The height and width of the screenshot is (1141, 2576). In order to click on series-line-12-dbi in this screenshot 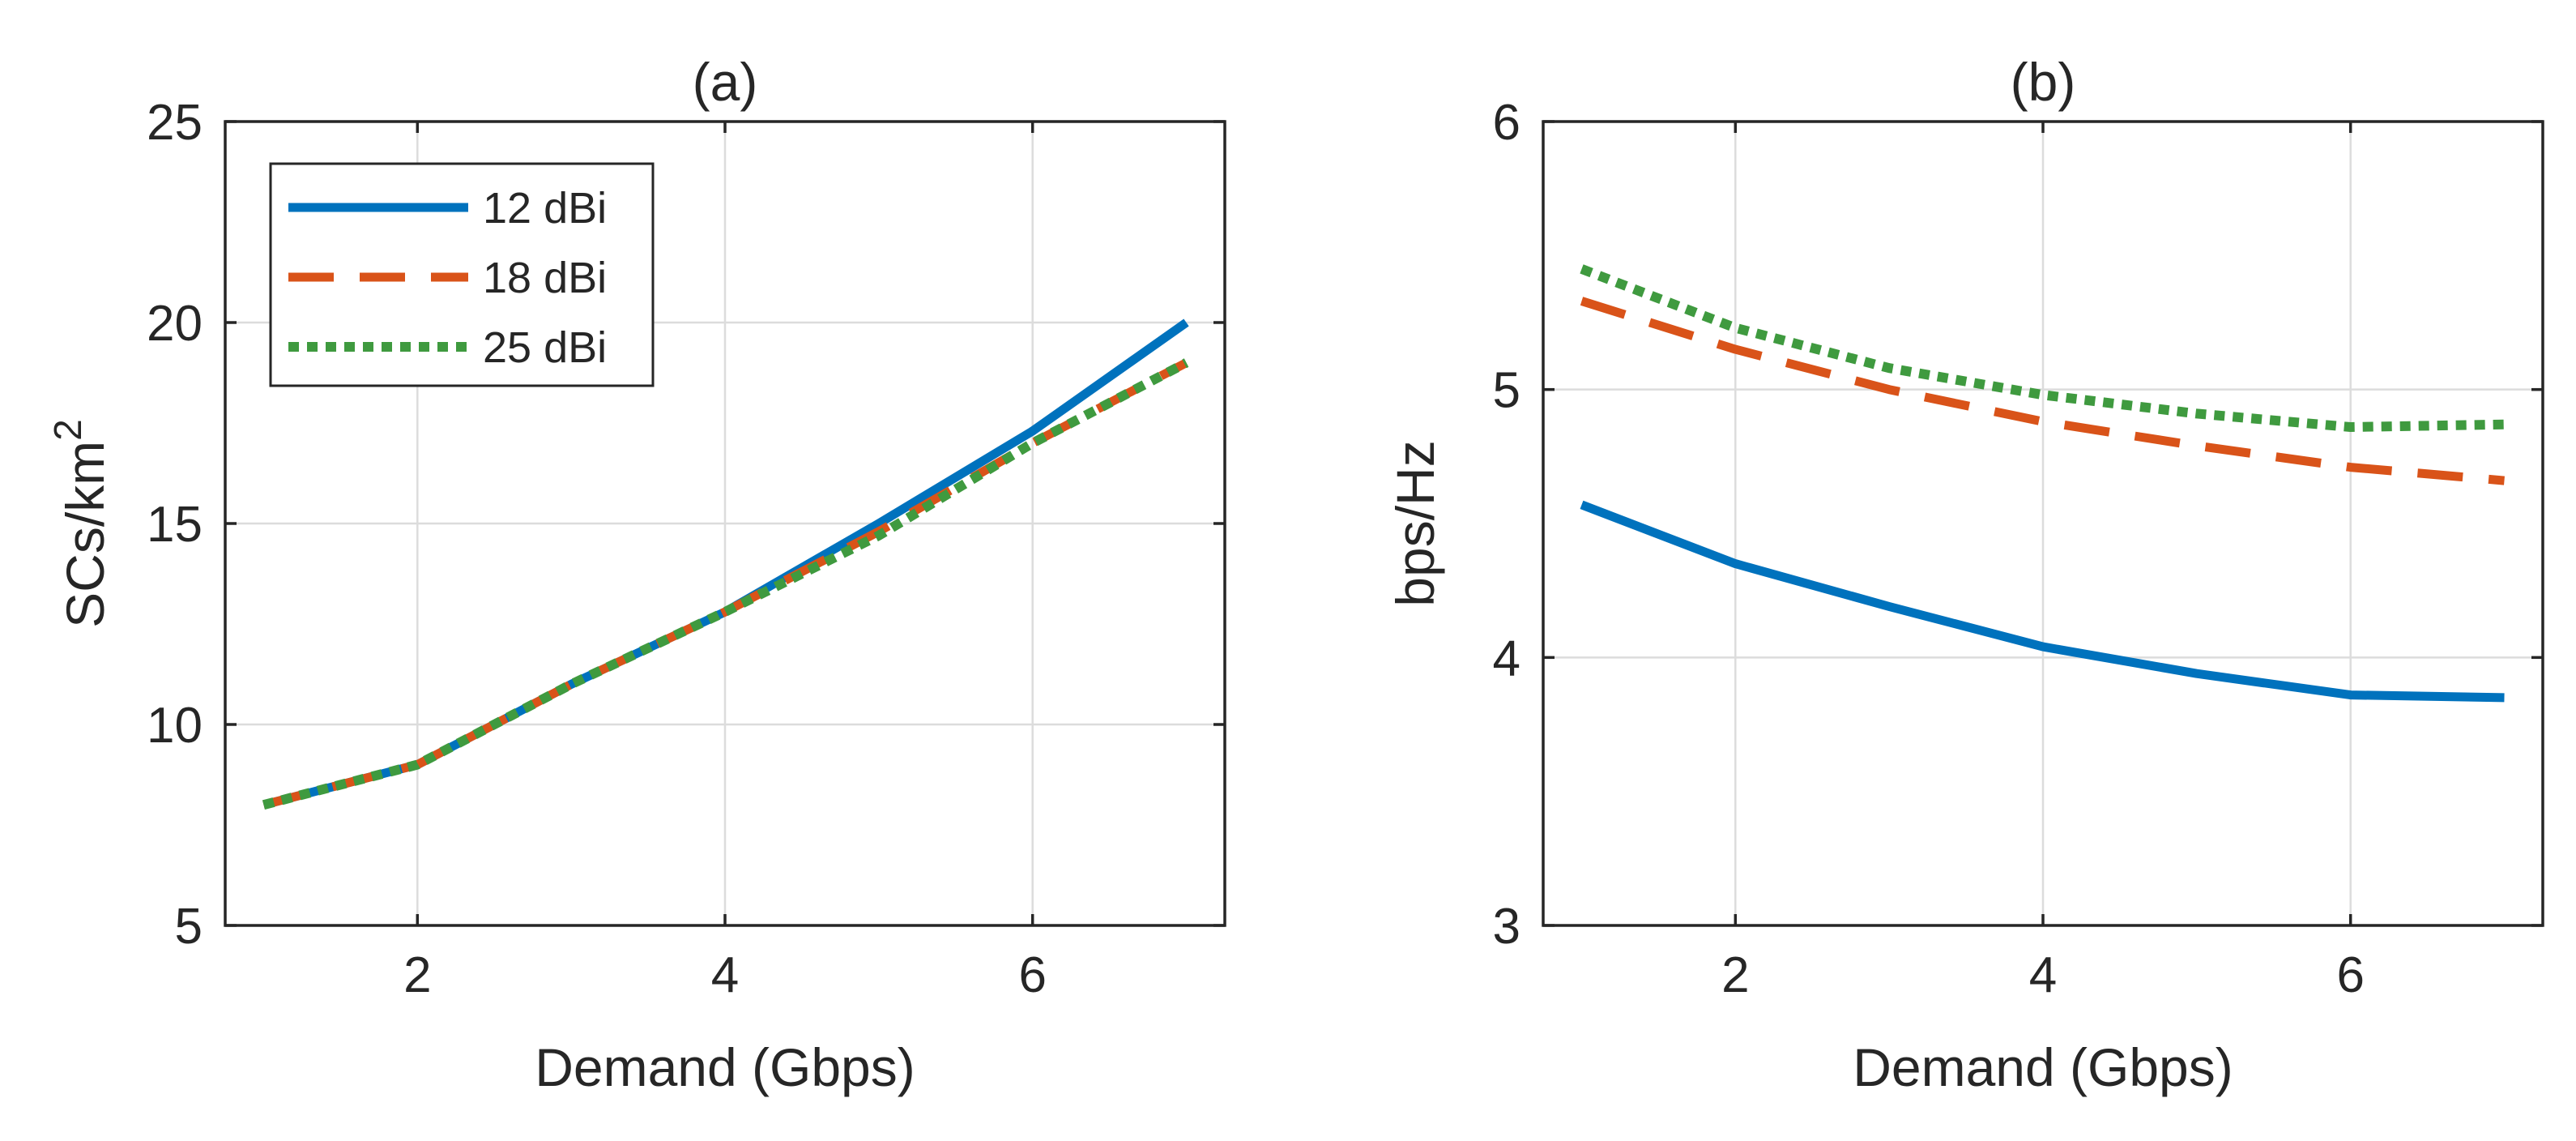, I will do `click(2043, 601)`.